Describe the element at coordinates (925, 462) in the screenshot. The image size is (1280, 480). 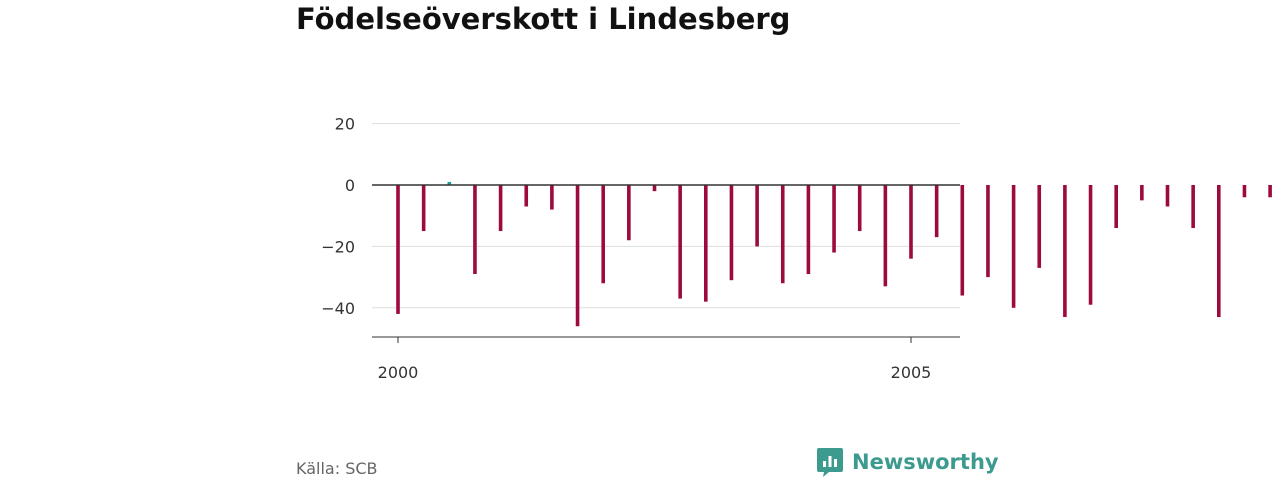
I see `brand-name: Newsworthy` at that location.